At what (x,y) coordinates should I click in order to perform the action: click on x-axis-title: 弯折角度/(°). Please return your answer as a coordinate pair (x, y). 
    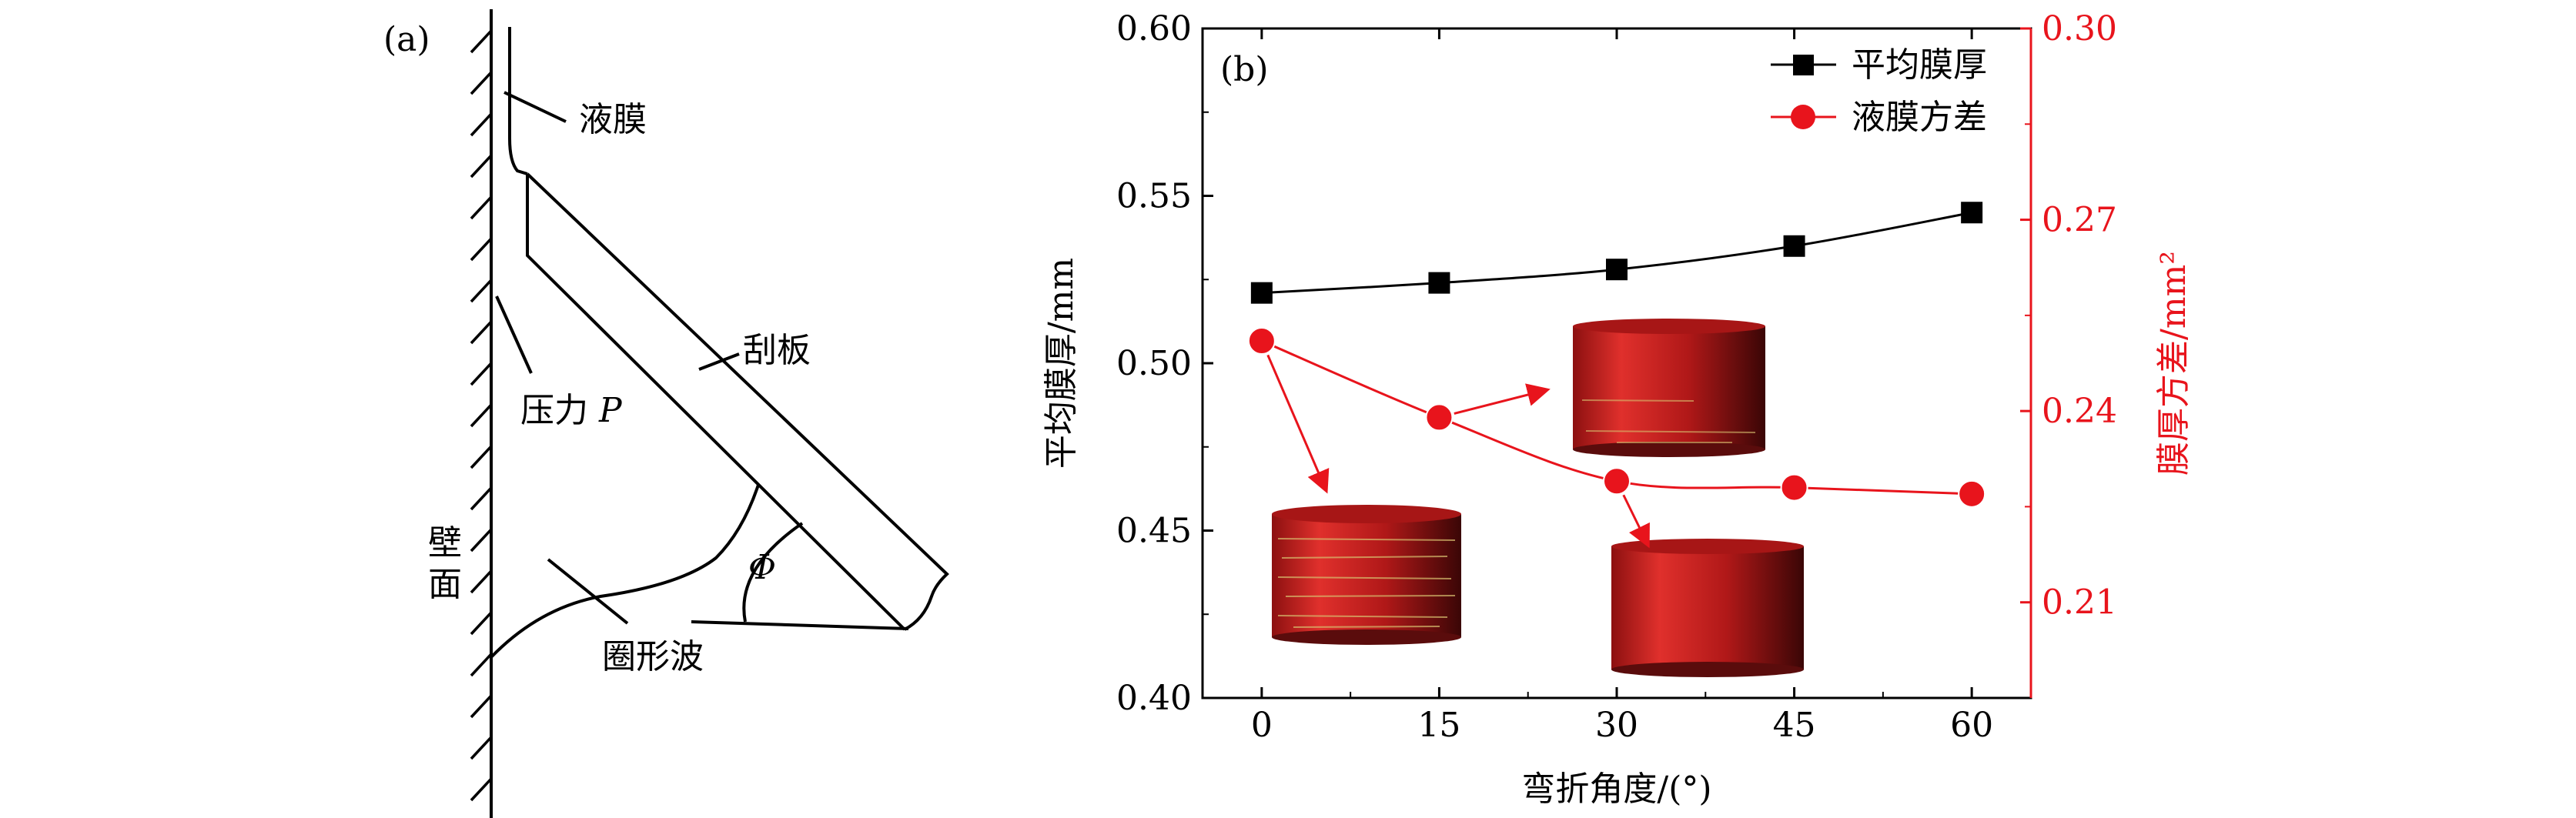
    Looking at the image, I should click on (1616, 790).